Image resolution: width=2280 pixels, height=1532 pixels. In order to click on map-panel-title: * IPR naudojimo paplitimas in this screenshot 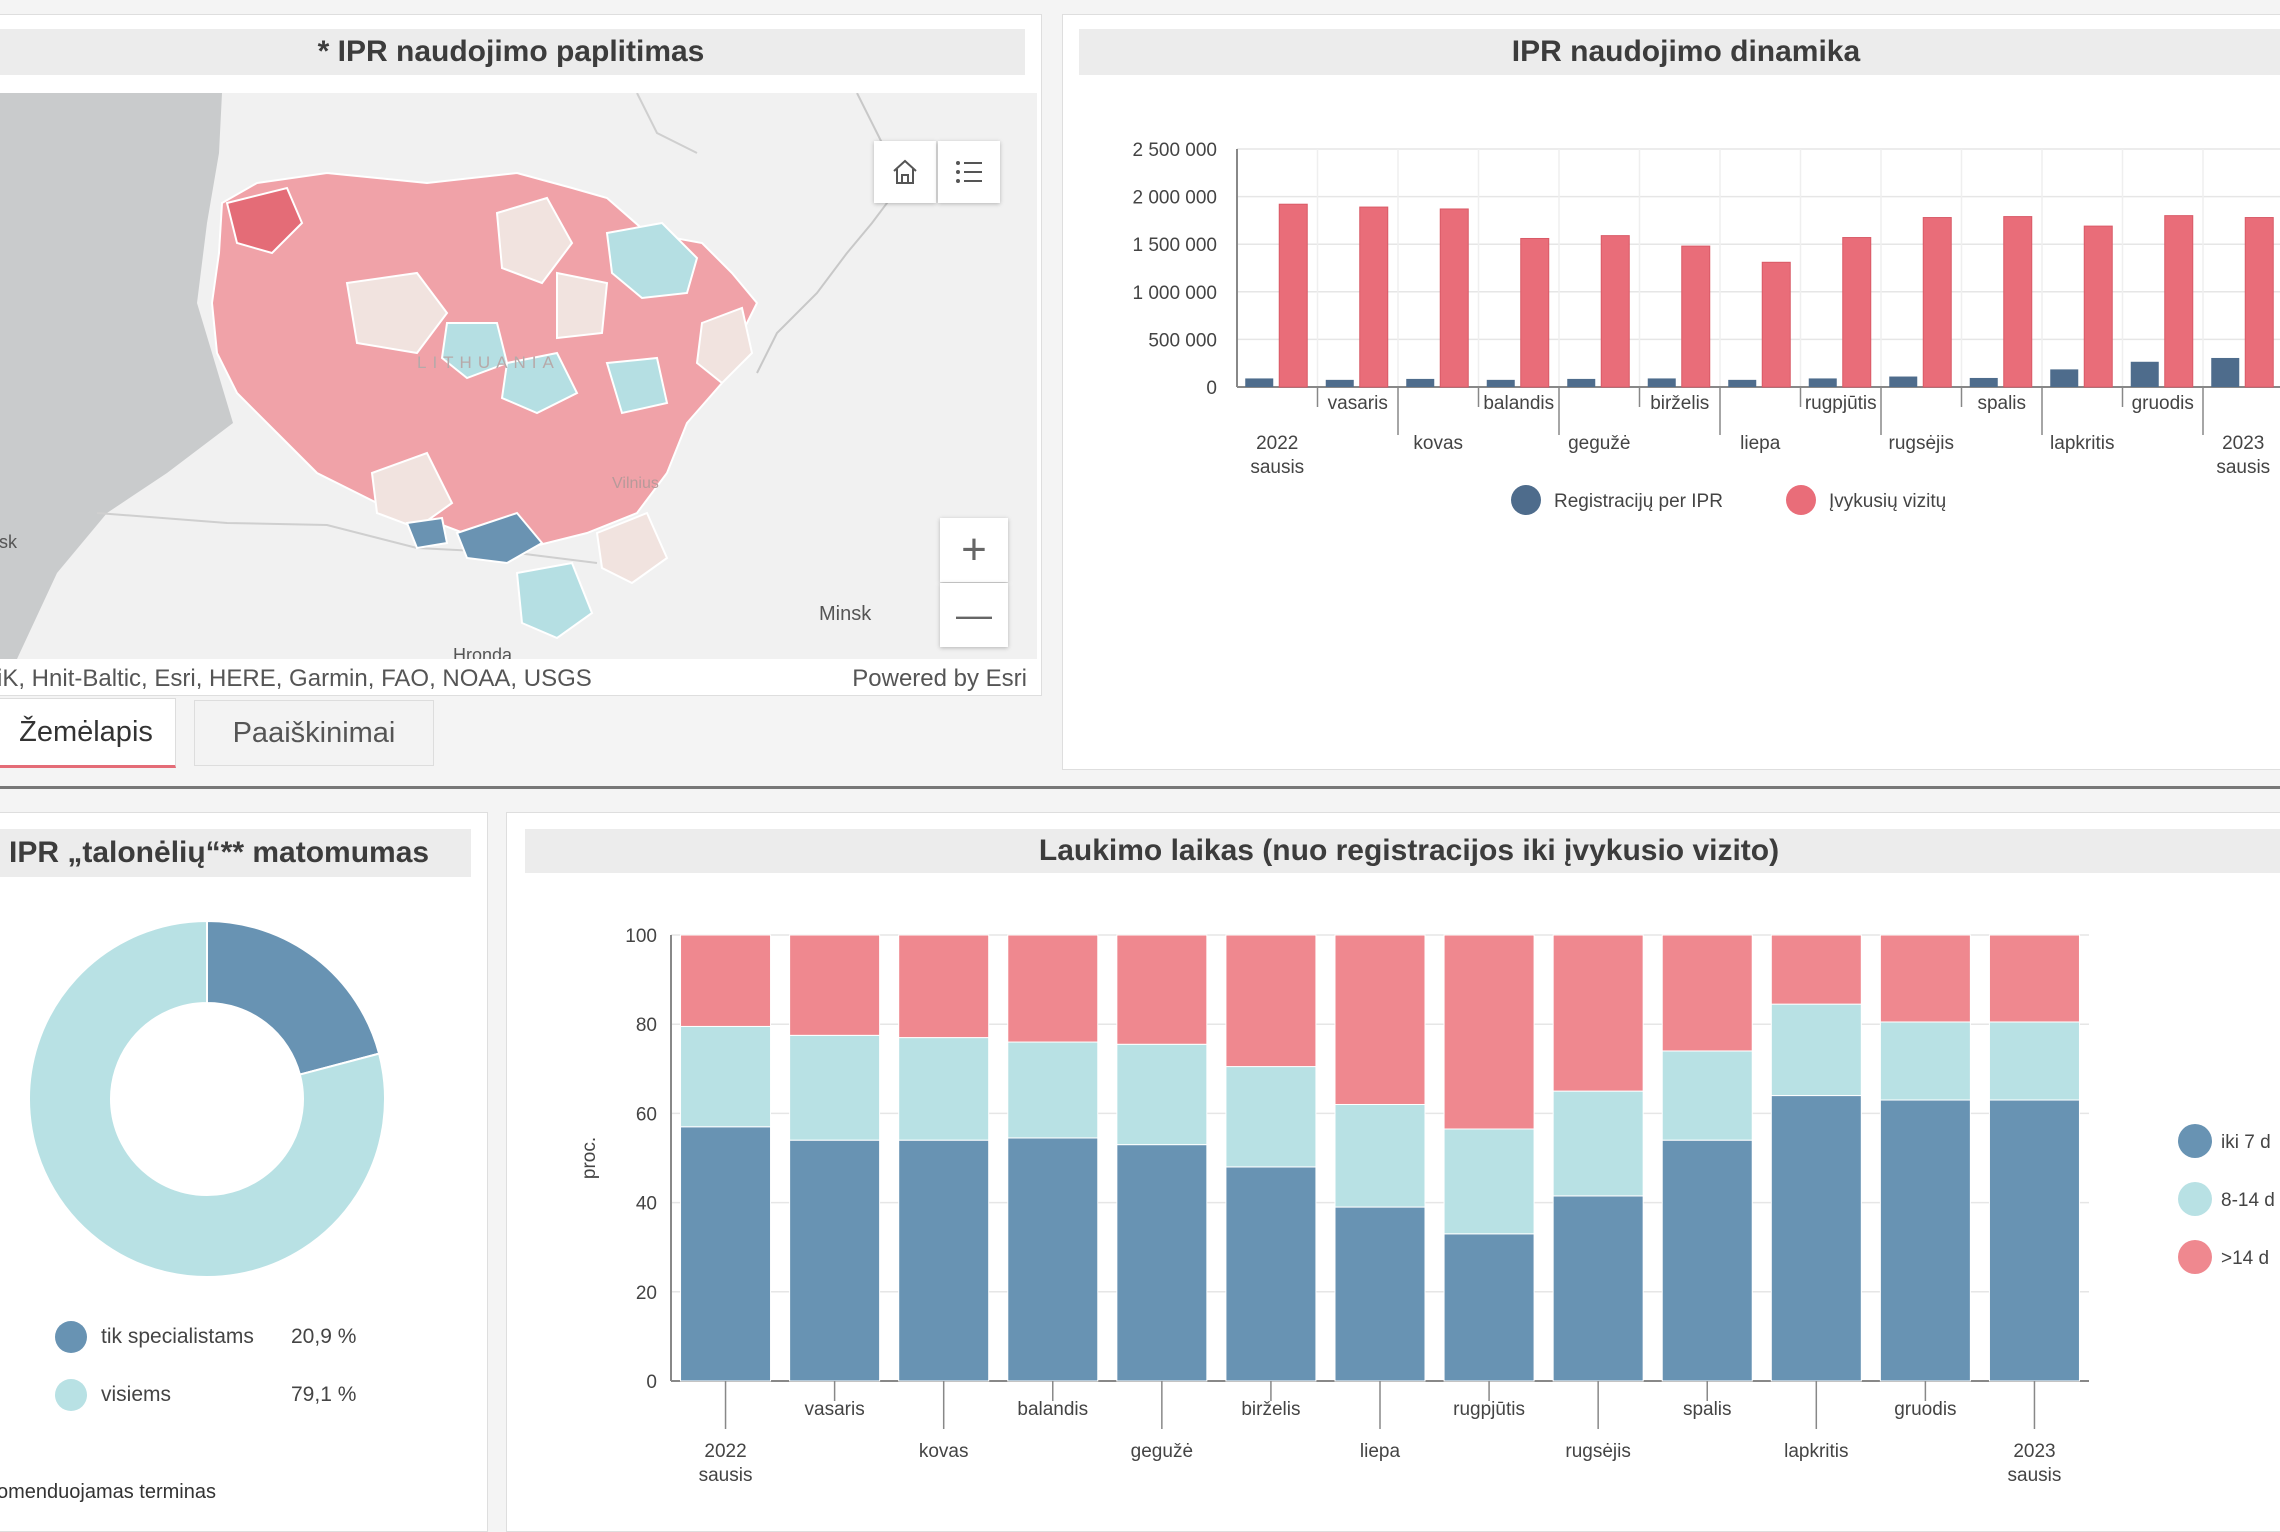, I will do `click(512, 52)`.